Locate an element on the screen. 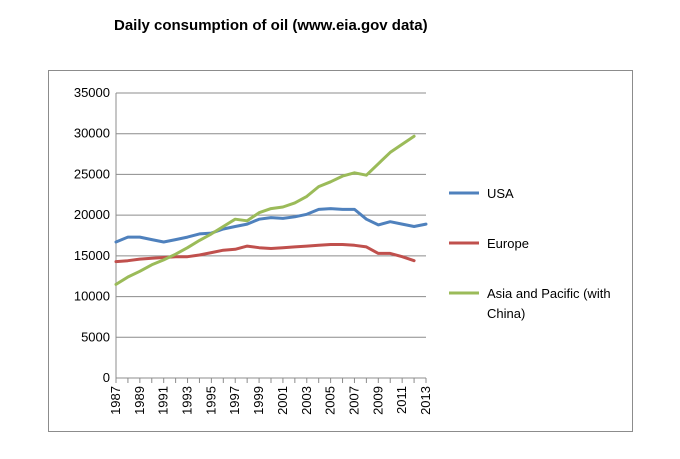 Image resolution: width=680 pixels, height=459 pixels. series-line-europe is located at coordinates (265, 253).